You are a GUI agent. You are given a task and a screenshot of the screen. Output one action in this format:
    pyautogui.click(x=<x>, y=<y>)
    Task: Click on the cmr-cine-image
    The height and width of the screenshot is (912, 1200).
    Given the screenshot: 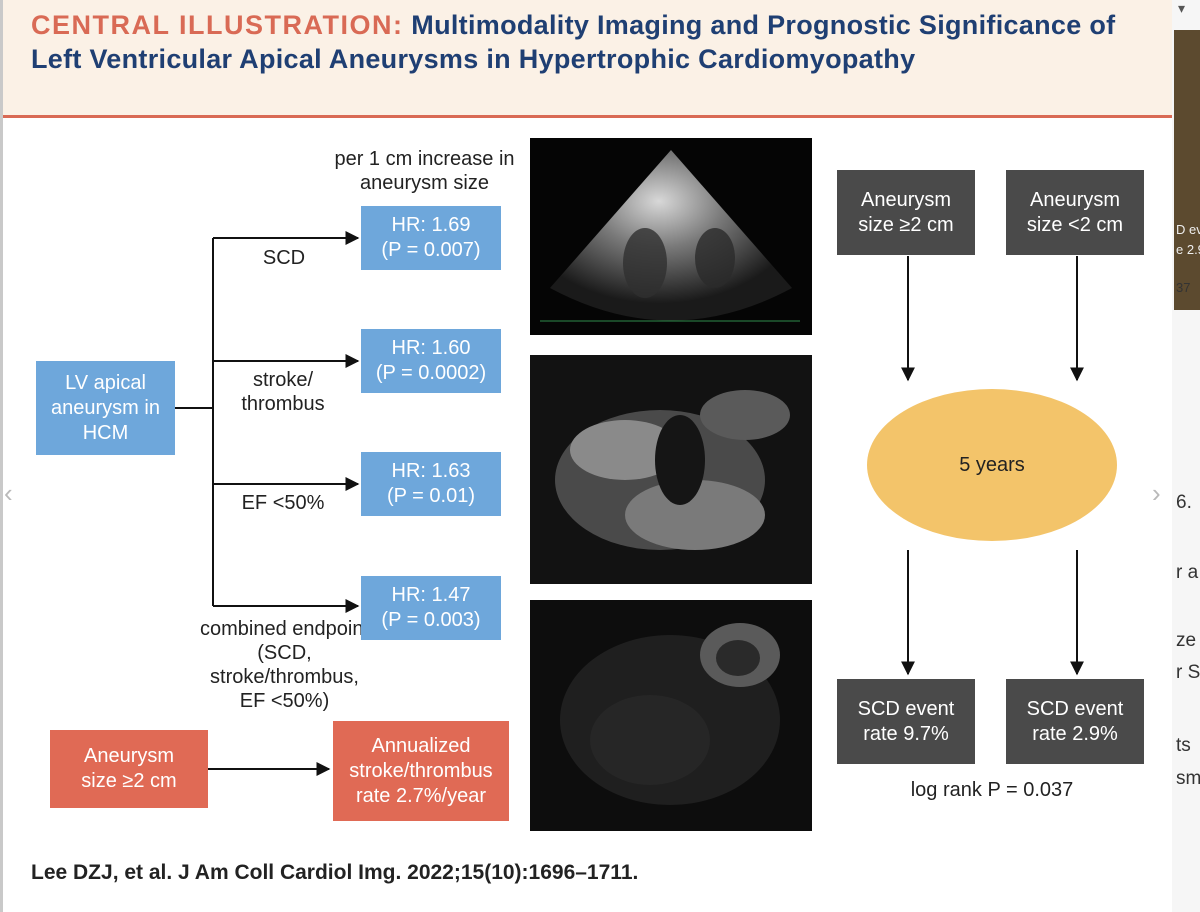 What is the action you would take?
    pyautogui.click(x=671, y=469)
    